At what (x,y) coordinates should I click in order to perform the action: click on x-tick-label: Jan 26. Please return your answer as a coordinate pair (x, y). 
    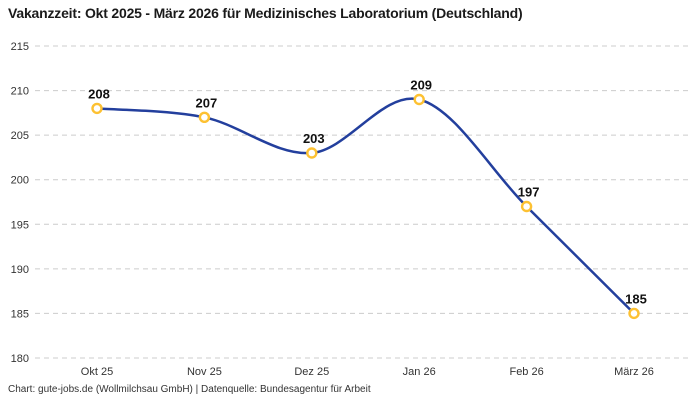
    Looking at the image, I should click on (419, 372).